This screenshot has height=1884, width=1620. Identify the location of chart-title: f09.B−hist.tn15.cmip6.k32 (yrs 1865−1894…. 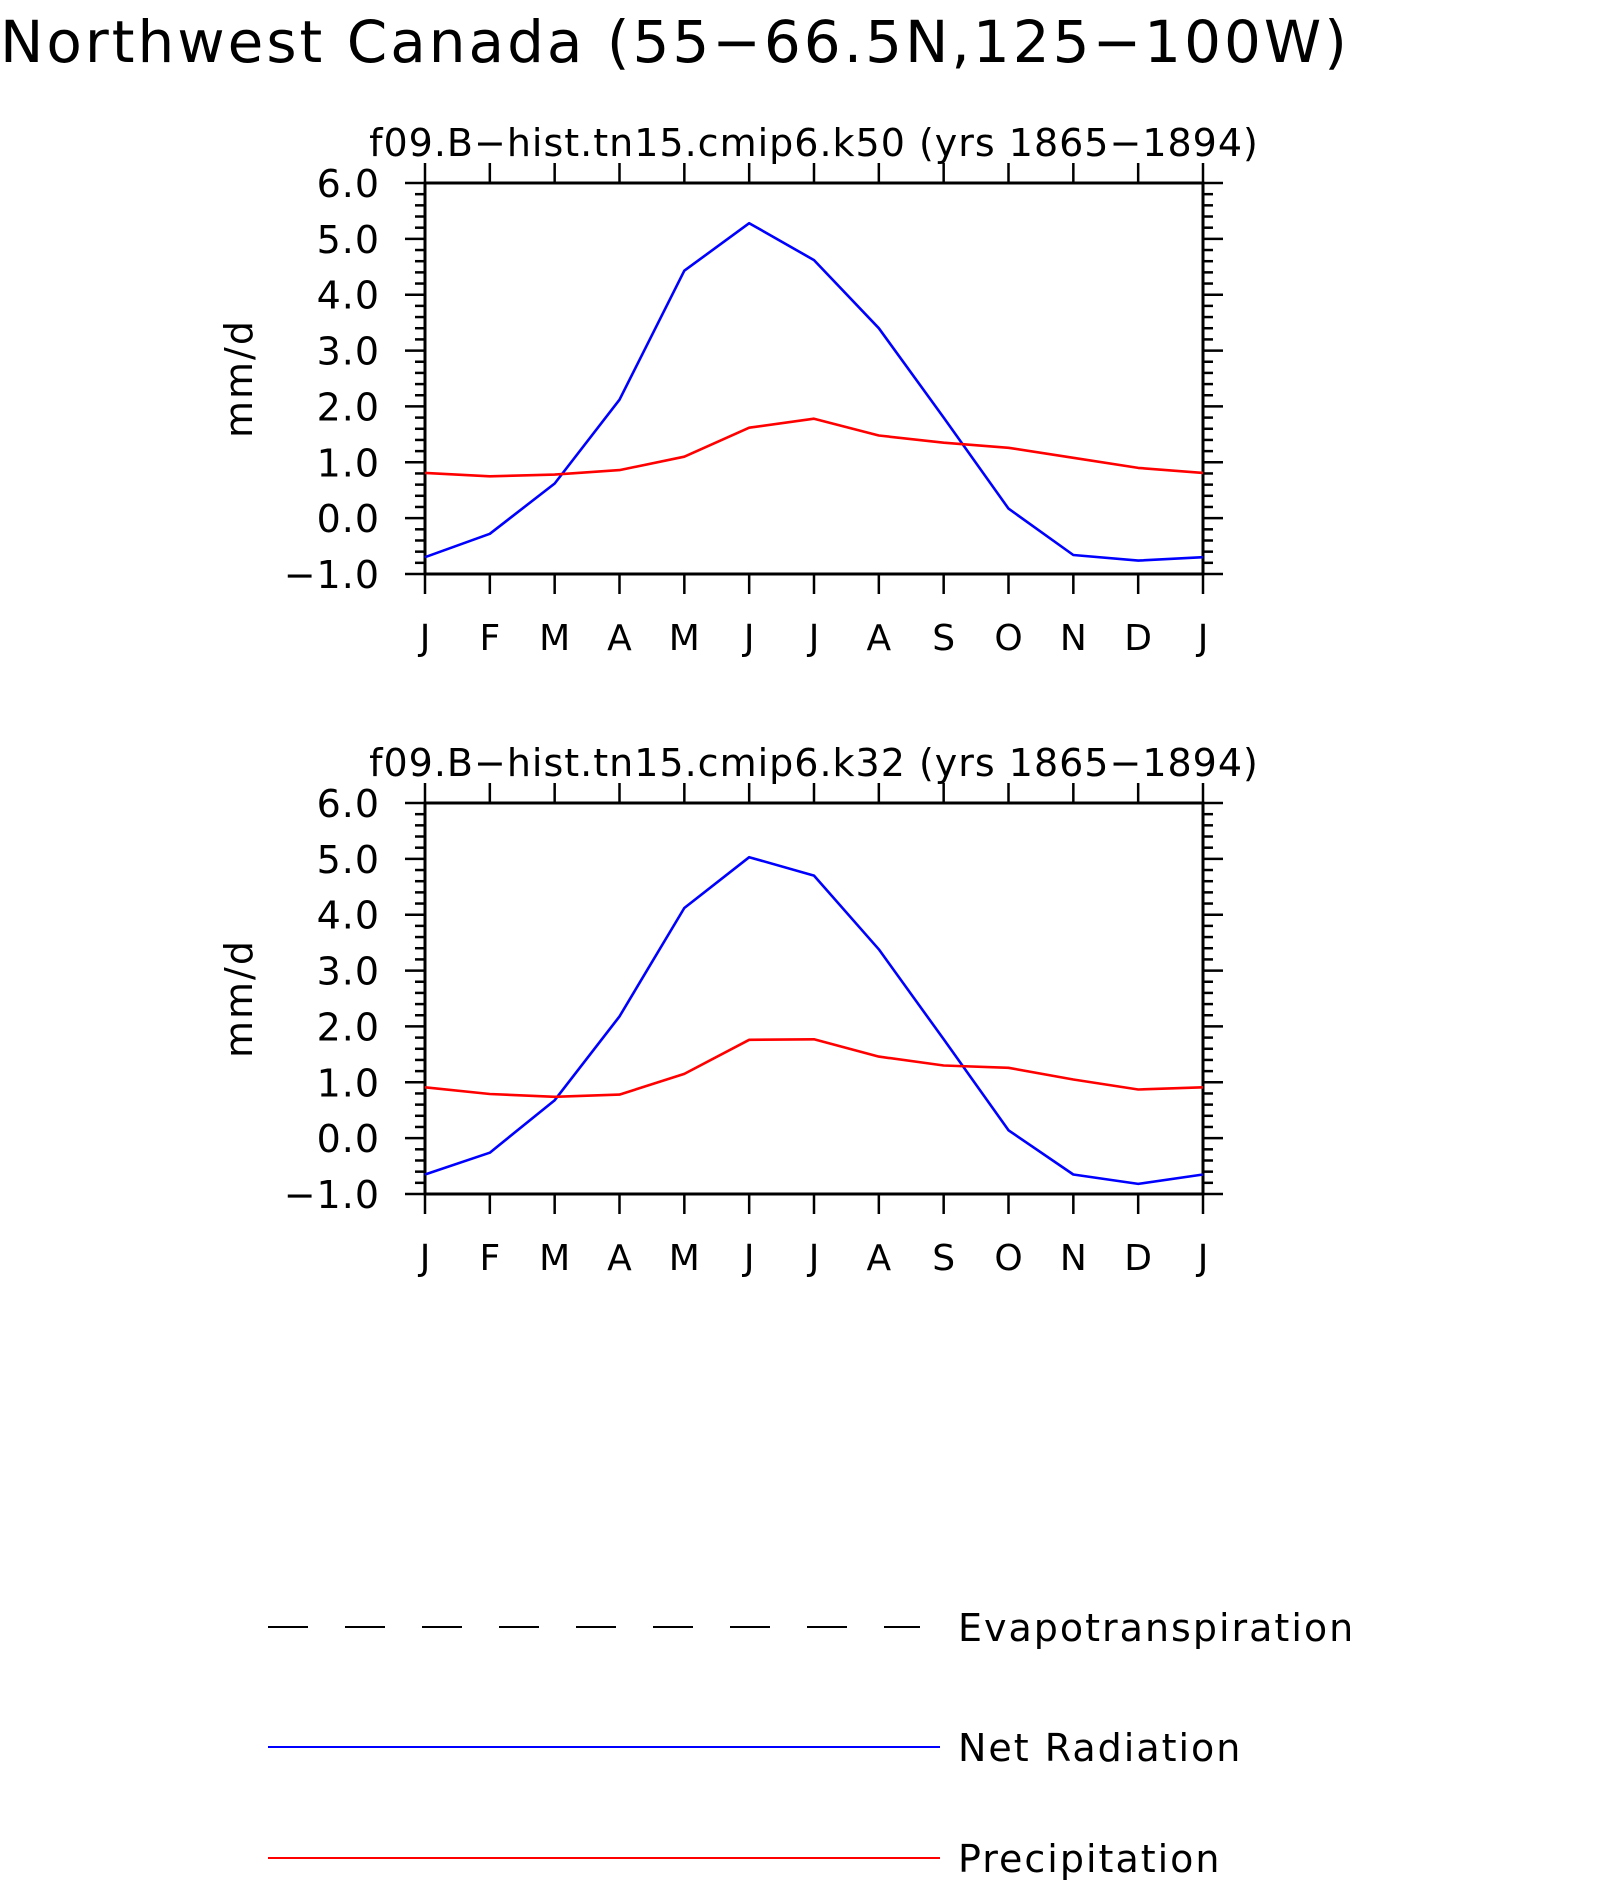
(814, 763).